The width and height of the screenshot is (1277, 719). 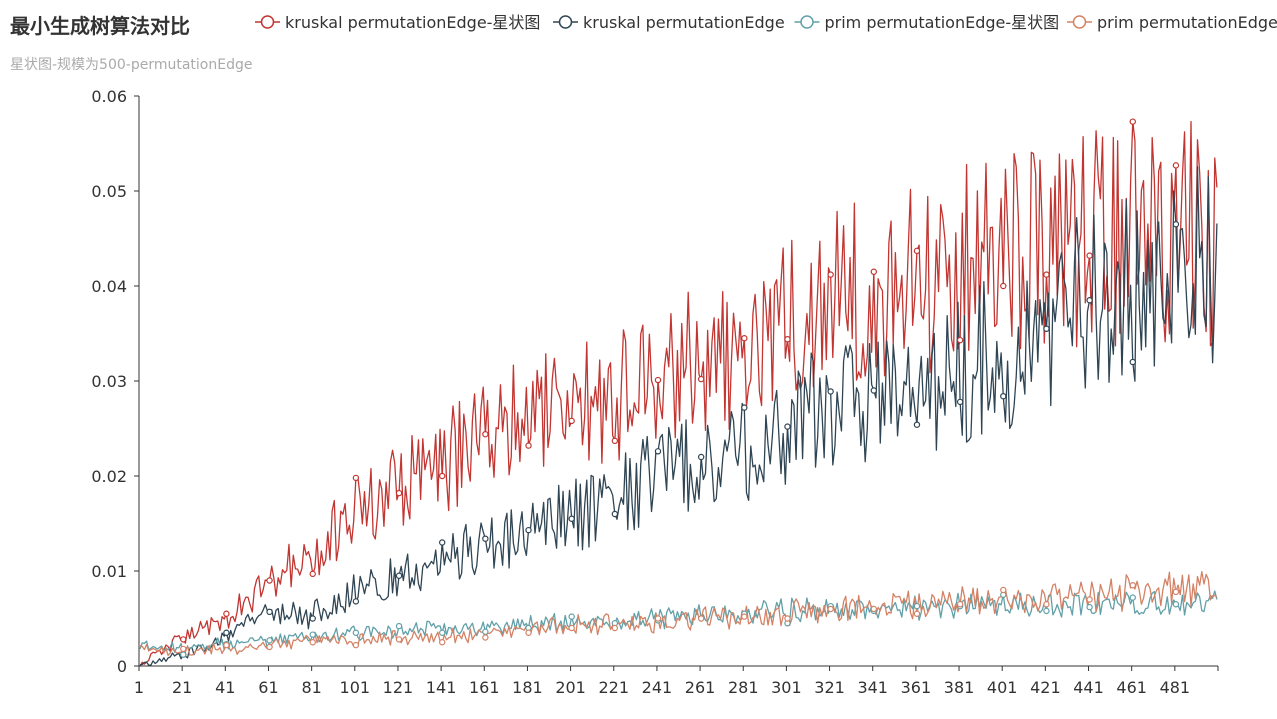 What do you see at coordinates (942, 22) in the screenshot?
I see `legend-item-label: prim permutationEdge-星状图` at bounding box center [942, 22].